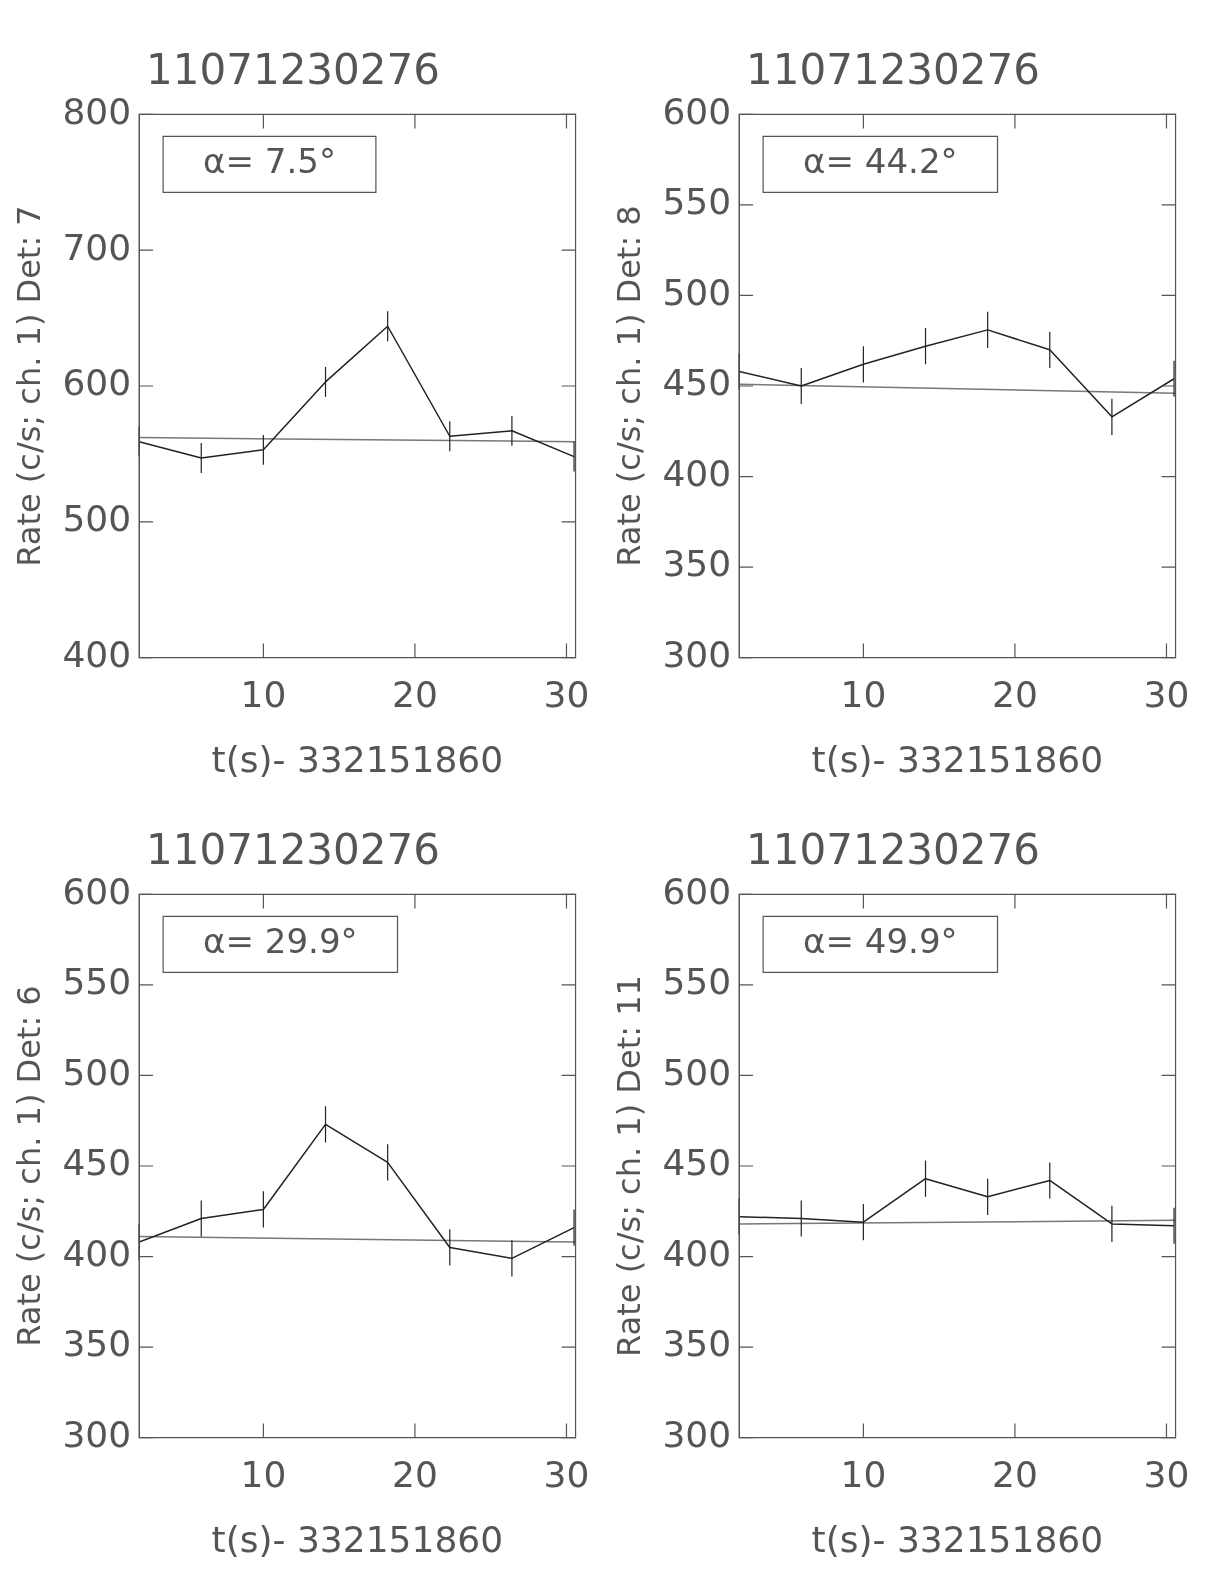 Image resolution: width=1224 pixels, height=1584 pixels. Describe the element at coordinates (628, 386) in the screenshot. I see `y-axis-title: Rate (c/s; ch. 1) Det: 8` at that location.